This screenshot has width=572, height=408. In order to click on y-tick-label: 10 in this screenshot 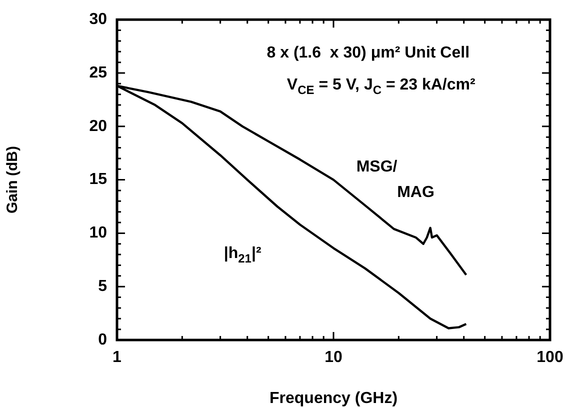, I will do `click(98, 233)`.